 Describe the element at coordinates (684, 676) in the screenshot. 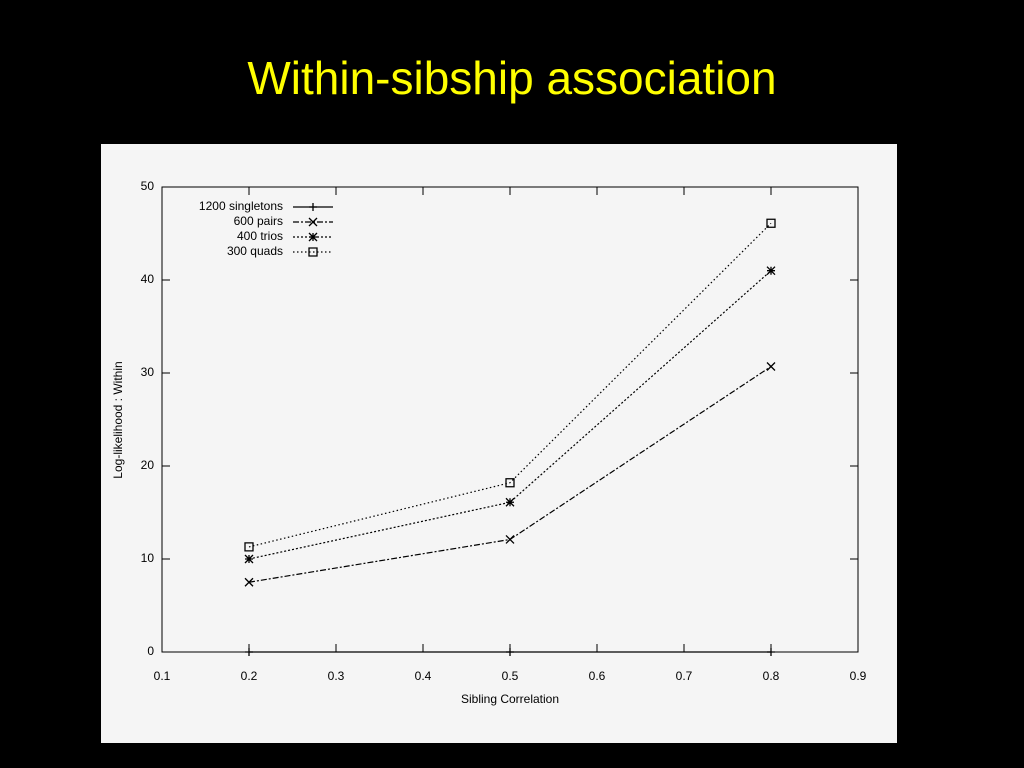

I see `x-tick-label: 0.7` at that location.